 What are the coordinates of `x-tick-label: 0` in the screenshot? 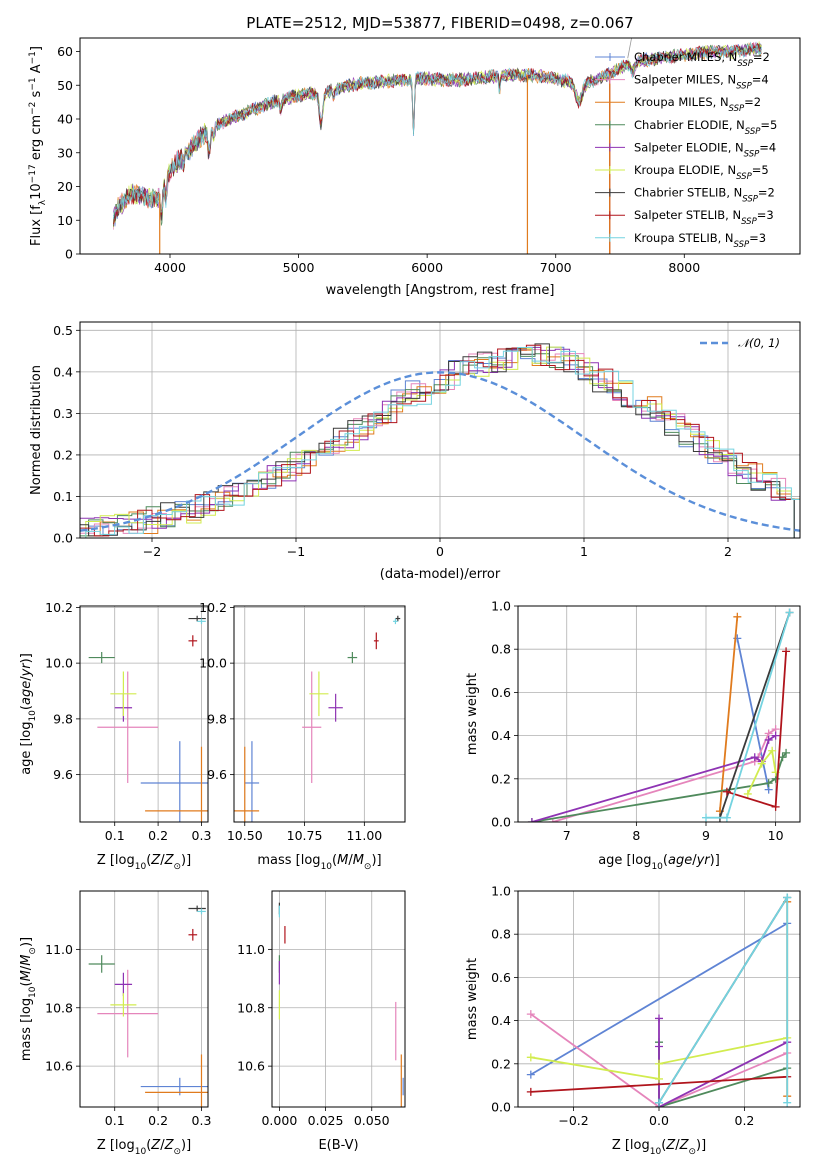 It's located at (440, 551).